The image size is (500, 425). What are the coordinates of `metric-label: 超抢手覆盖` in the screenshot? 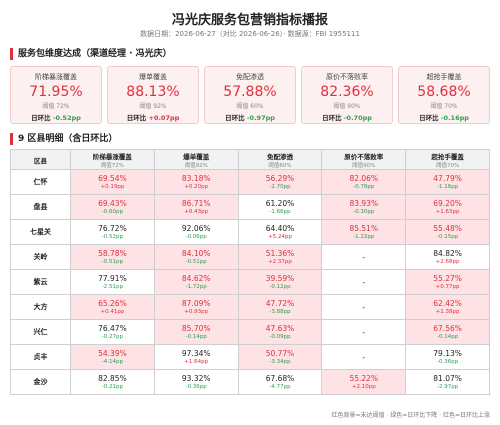 It's located at (444, 77).